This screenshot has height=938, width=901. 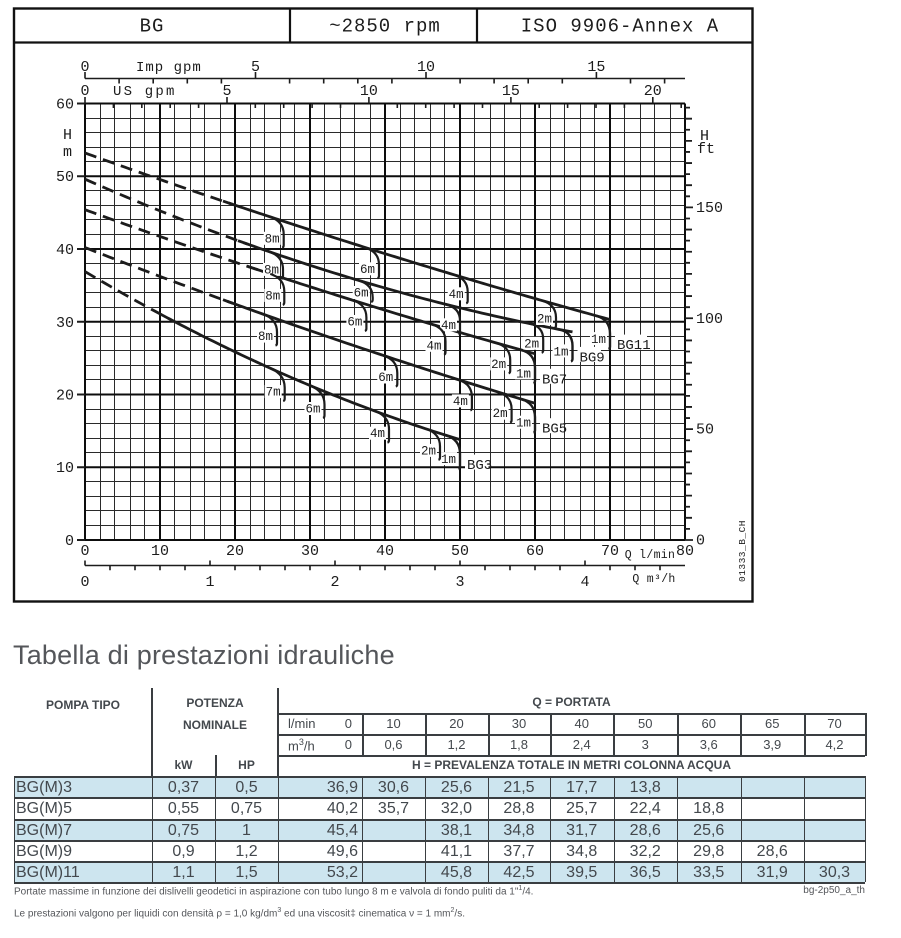 I want to click on svg-text: BG3, so click(x=479, y=466).